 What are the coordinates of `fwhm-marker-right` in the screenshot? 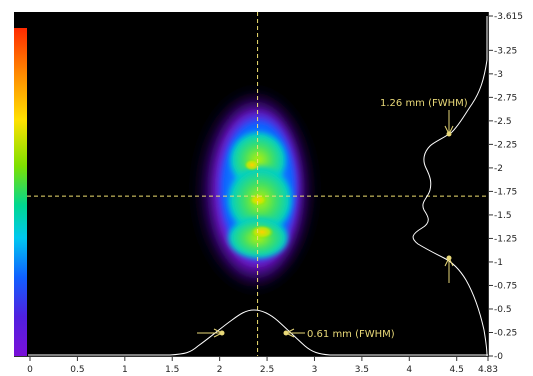 It's located at (286, 333).